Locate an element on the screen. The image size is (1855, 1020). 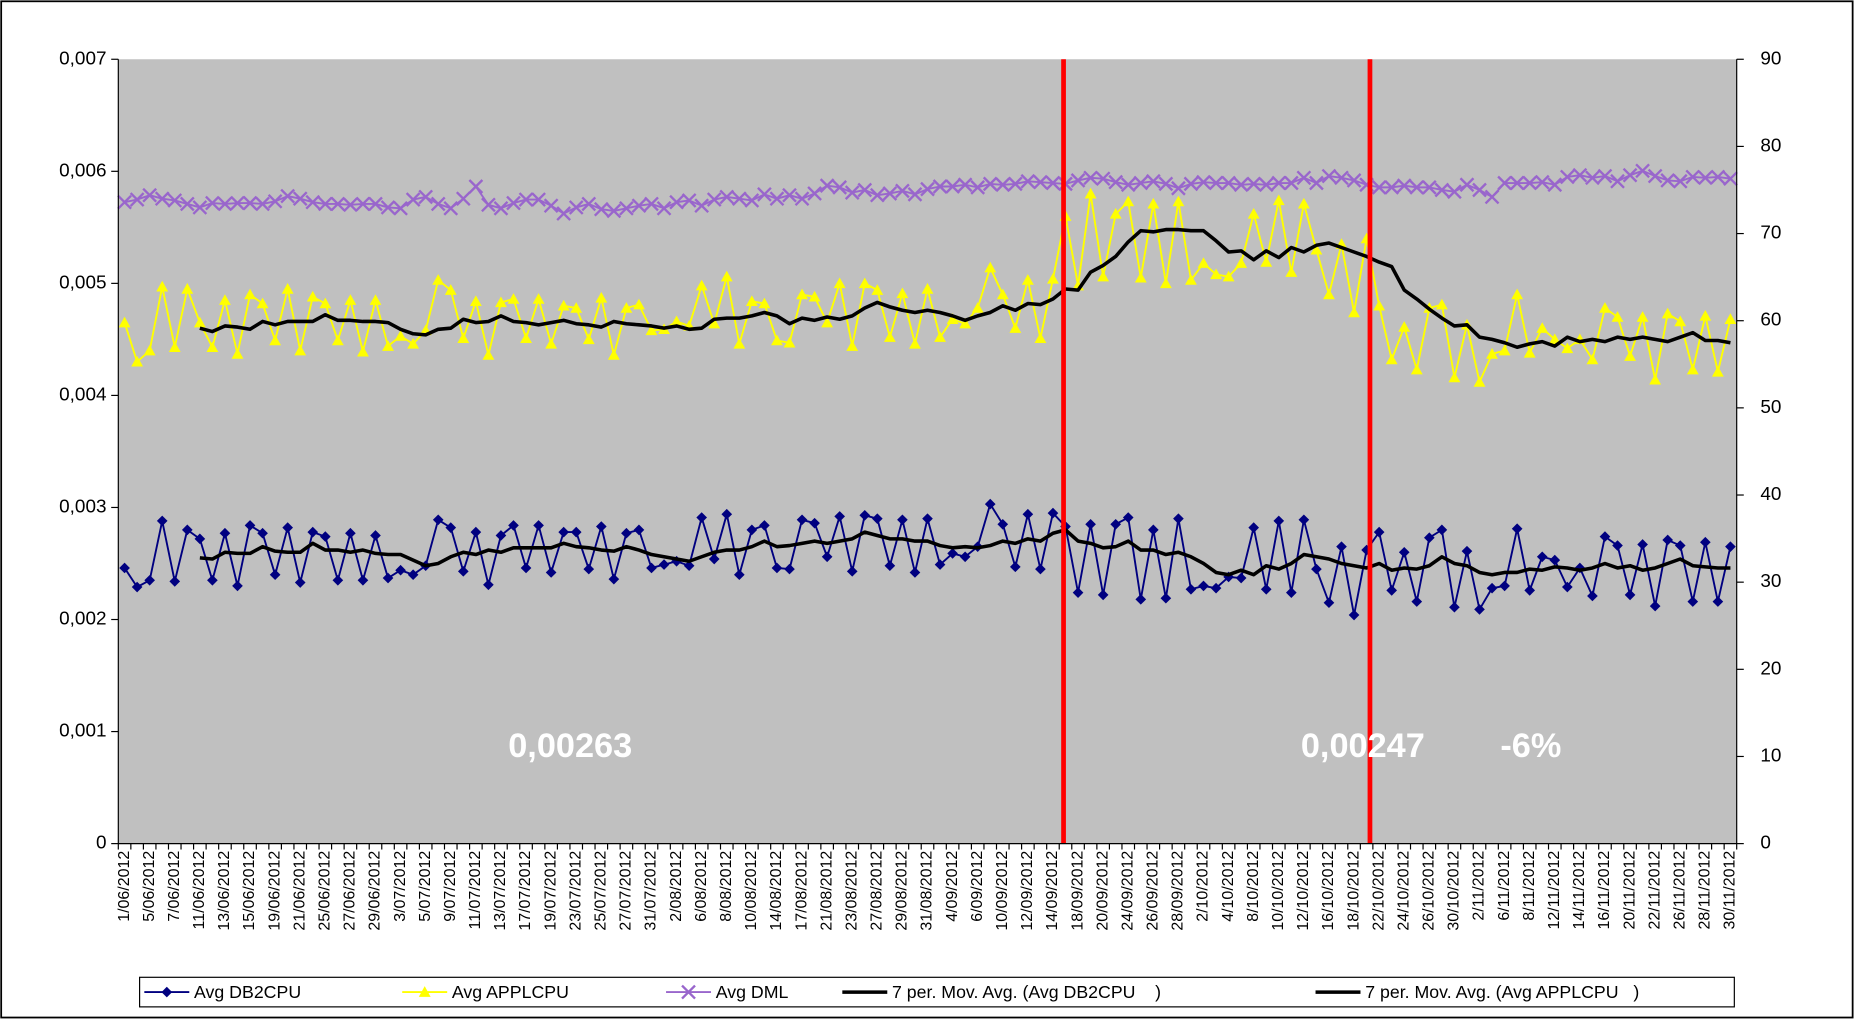
x-tick-label: 22/11/2012 is located at coordinates (1654, 890).